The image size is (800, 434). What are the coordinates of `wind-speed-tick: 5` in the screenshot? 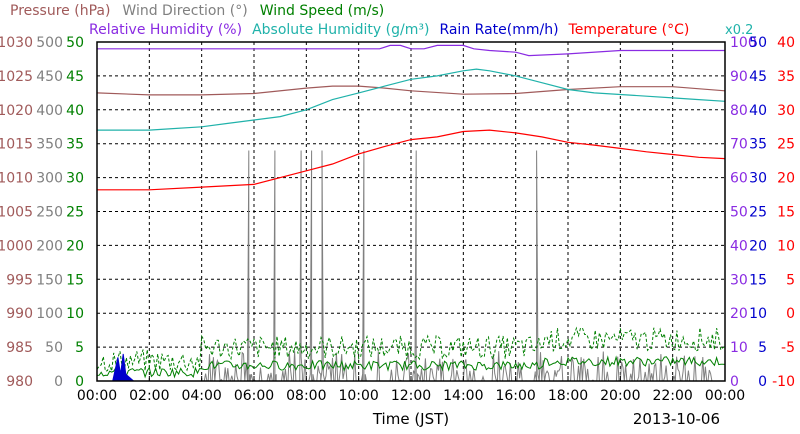 It's located at (79, 348).